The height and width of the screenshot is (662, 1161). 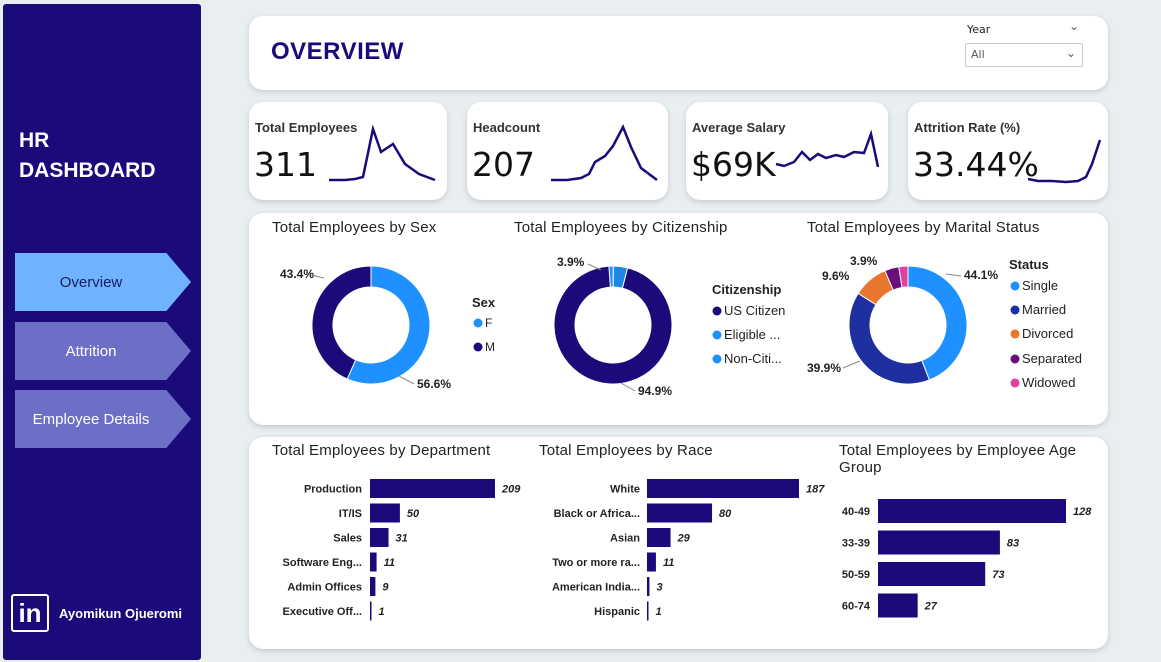 What do you see at coordinates (978, 54) in the screenshot?
I see `year-filter-value: All` at bounding box center [978, 54].